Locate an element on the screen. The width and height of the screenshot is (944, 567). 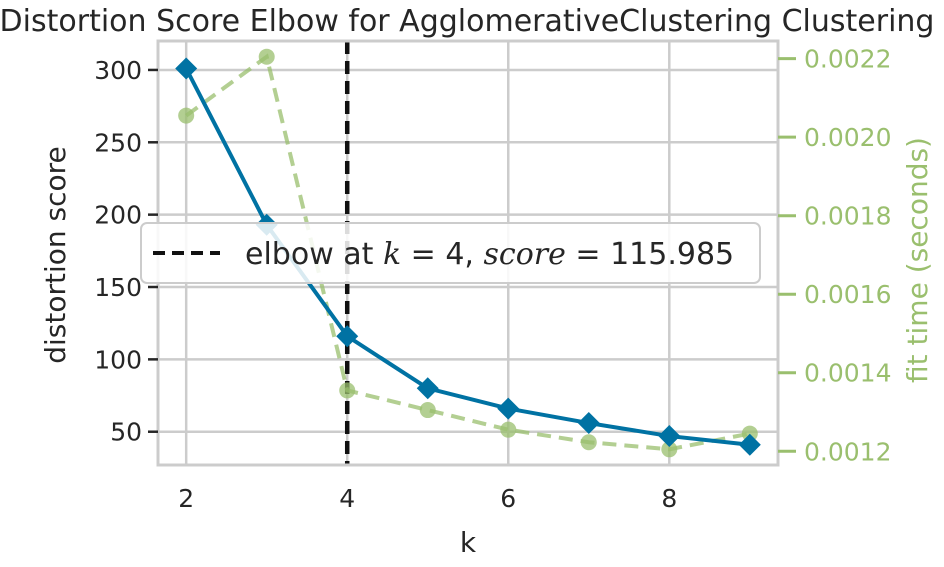
fit-time-point-k7 is located at coordinates (588, 442).